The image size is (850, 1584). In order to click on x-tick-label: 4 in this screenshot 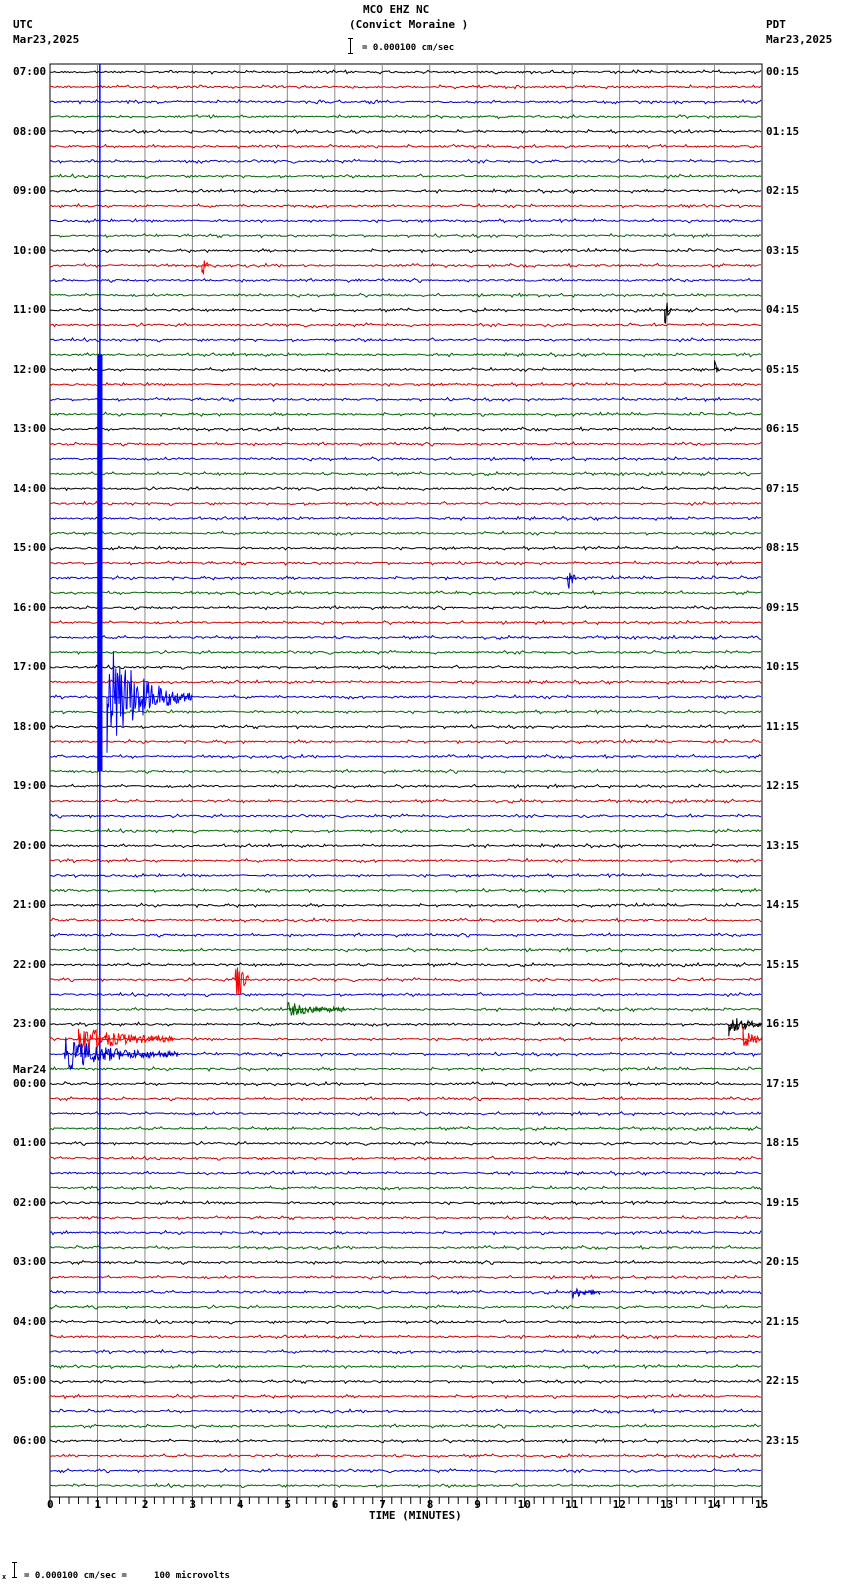, I will do `click(240, 1504)`.